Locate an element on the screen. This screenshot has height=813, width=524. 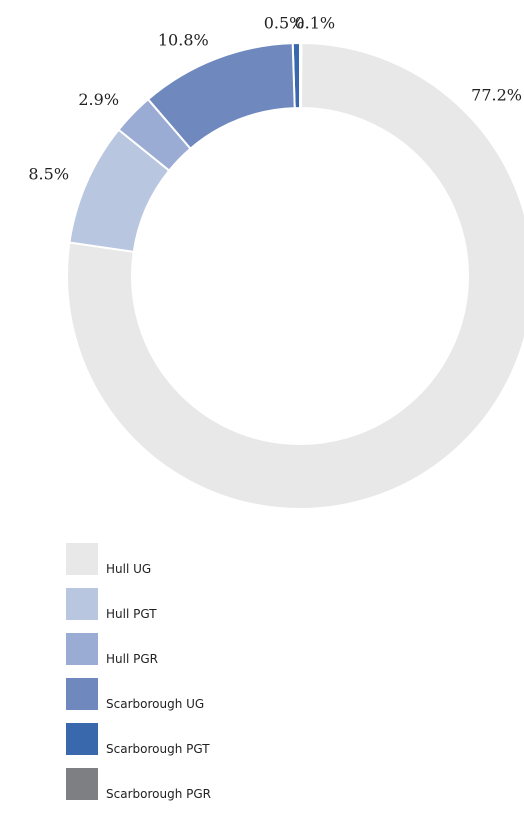
data-label-scarborough-ug: 10.8% is located at coordinates (183, 40).